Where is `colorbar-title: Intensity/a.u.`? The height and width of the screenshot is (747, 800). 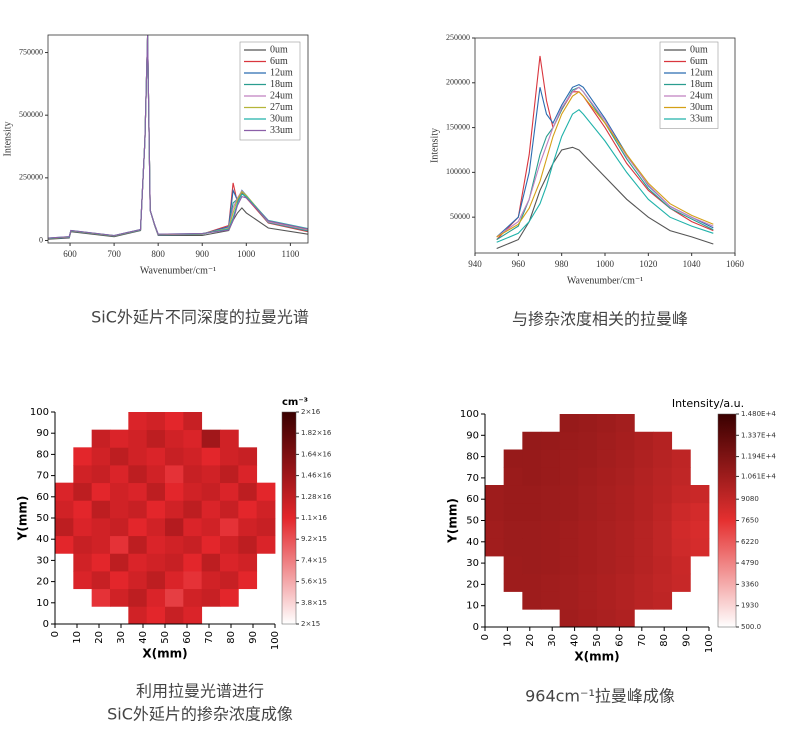 colorbar-title: Intensity/a.u. is located at coordinates (708, 403).